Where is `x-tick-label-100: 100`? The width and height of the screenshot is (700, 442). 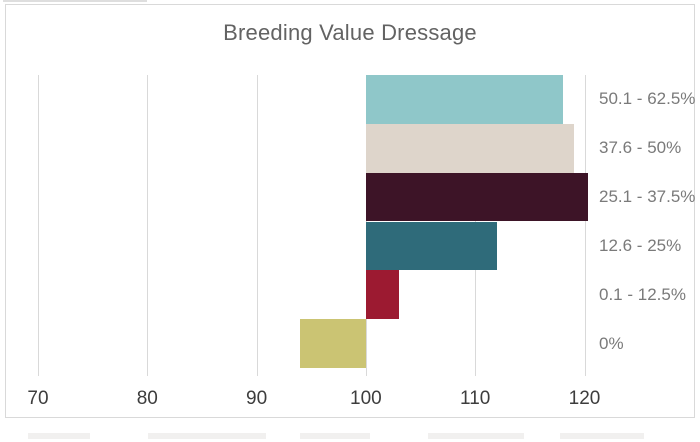
x-tick-label-100: 100 is located at coordinates (366, 398).